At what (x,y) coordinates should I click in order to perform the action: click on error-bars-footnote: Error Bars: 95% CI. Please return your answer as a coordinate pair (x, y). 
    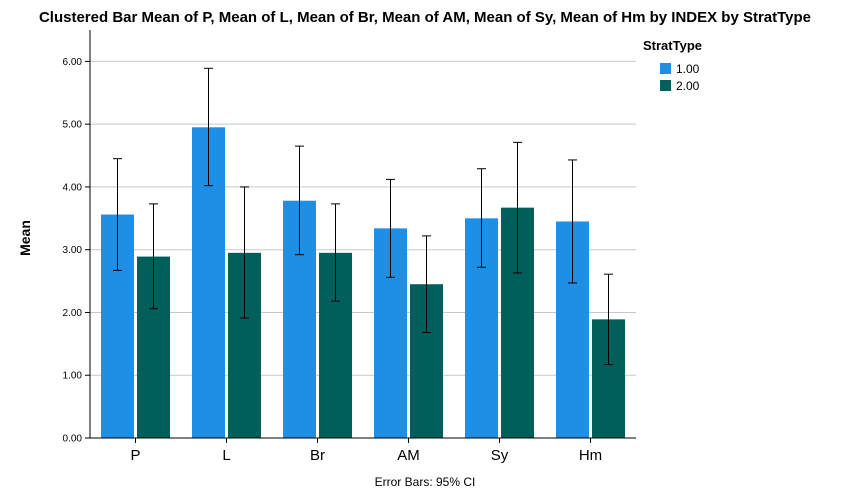
    Looking at the image, I should click on (425, 482).